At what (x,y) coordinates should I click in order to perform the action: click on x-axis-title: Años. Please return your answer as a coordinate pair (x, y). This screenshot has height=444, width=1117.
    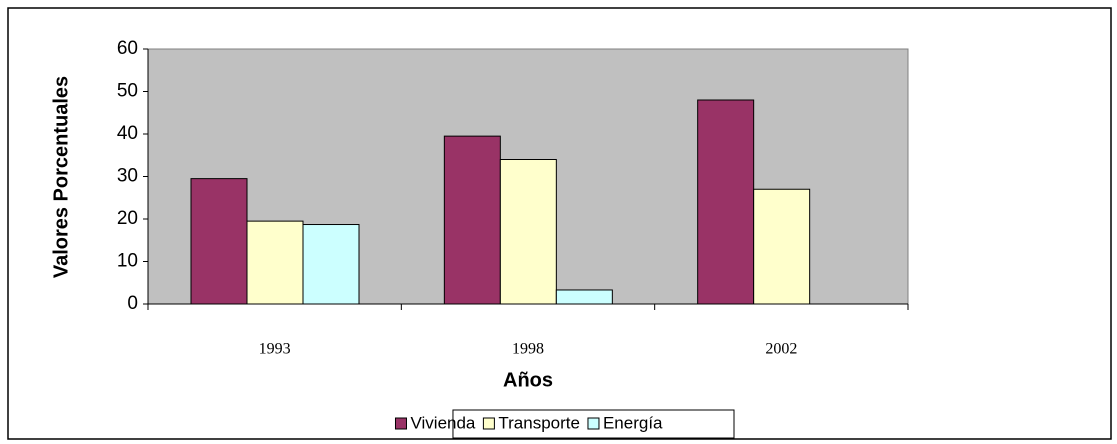
    Looking at the image, I should click on (528, 380).